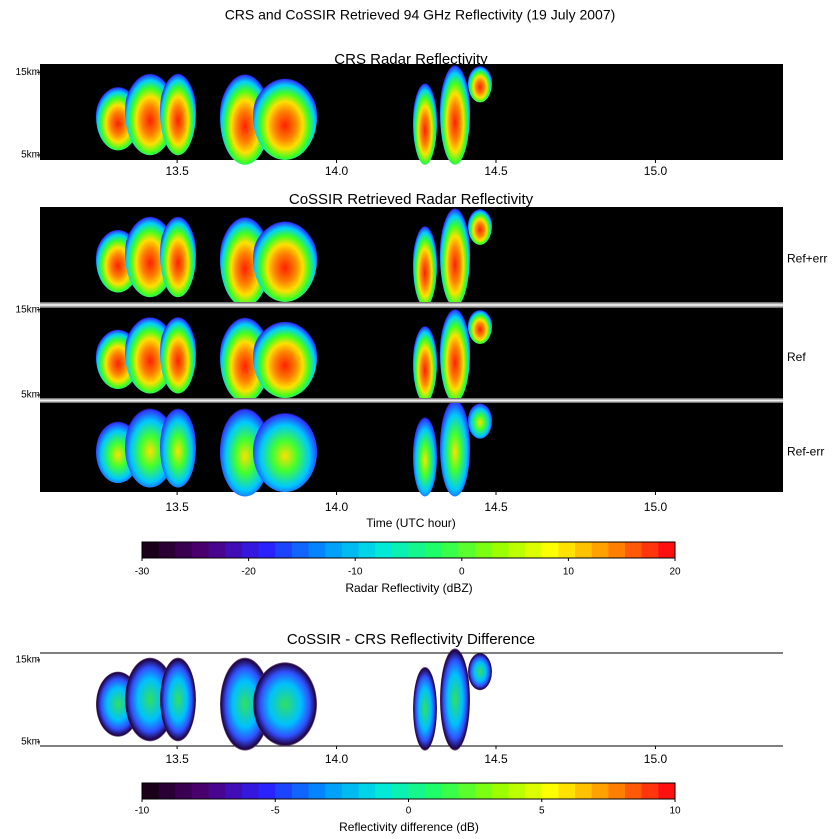 This screenshot has width=838, height=839. What do you see at coordinates (408, 588) in the screenshot?
I see `colorbar-label: Radar Reflectivity (dBZ)` at bounding box center [408, 588].